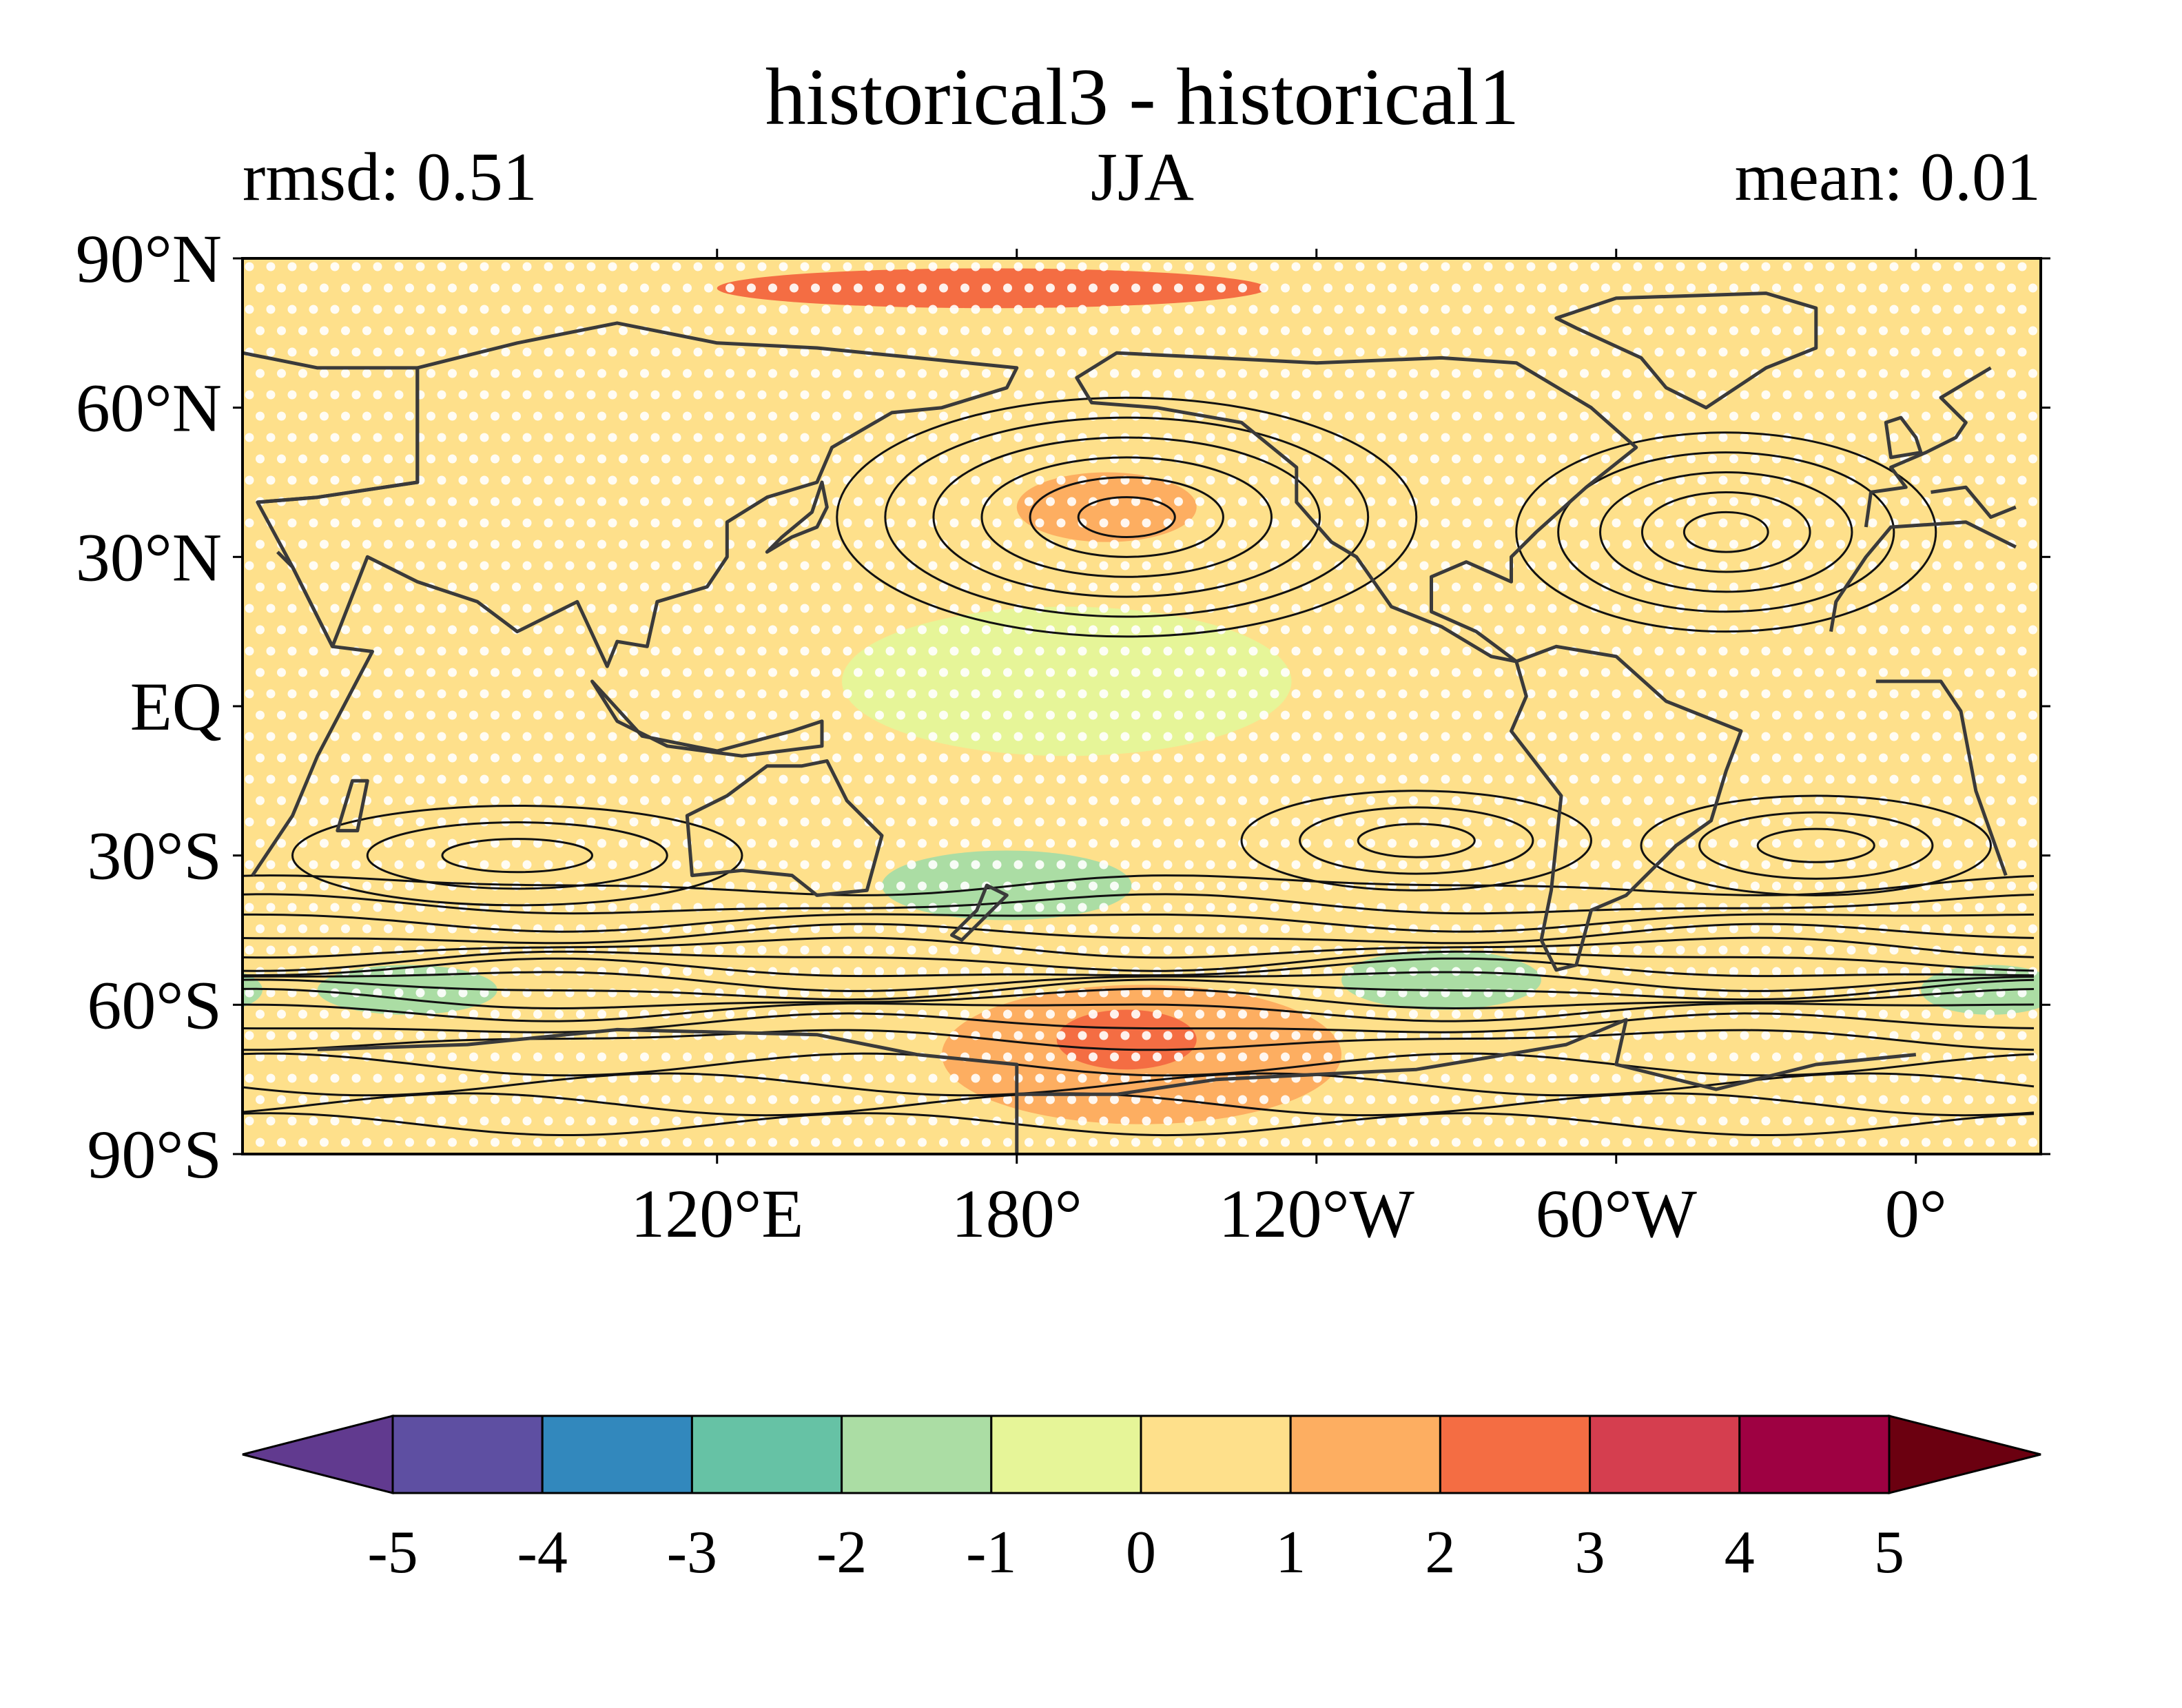  What do you see at coordinates (1626, 808) in the screenshot?
I see `coastline-south-america` at bounding box center [1626, 808].